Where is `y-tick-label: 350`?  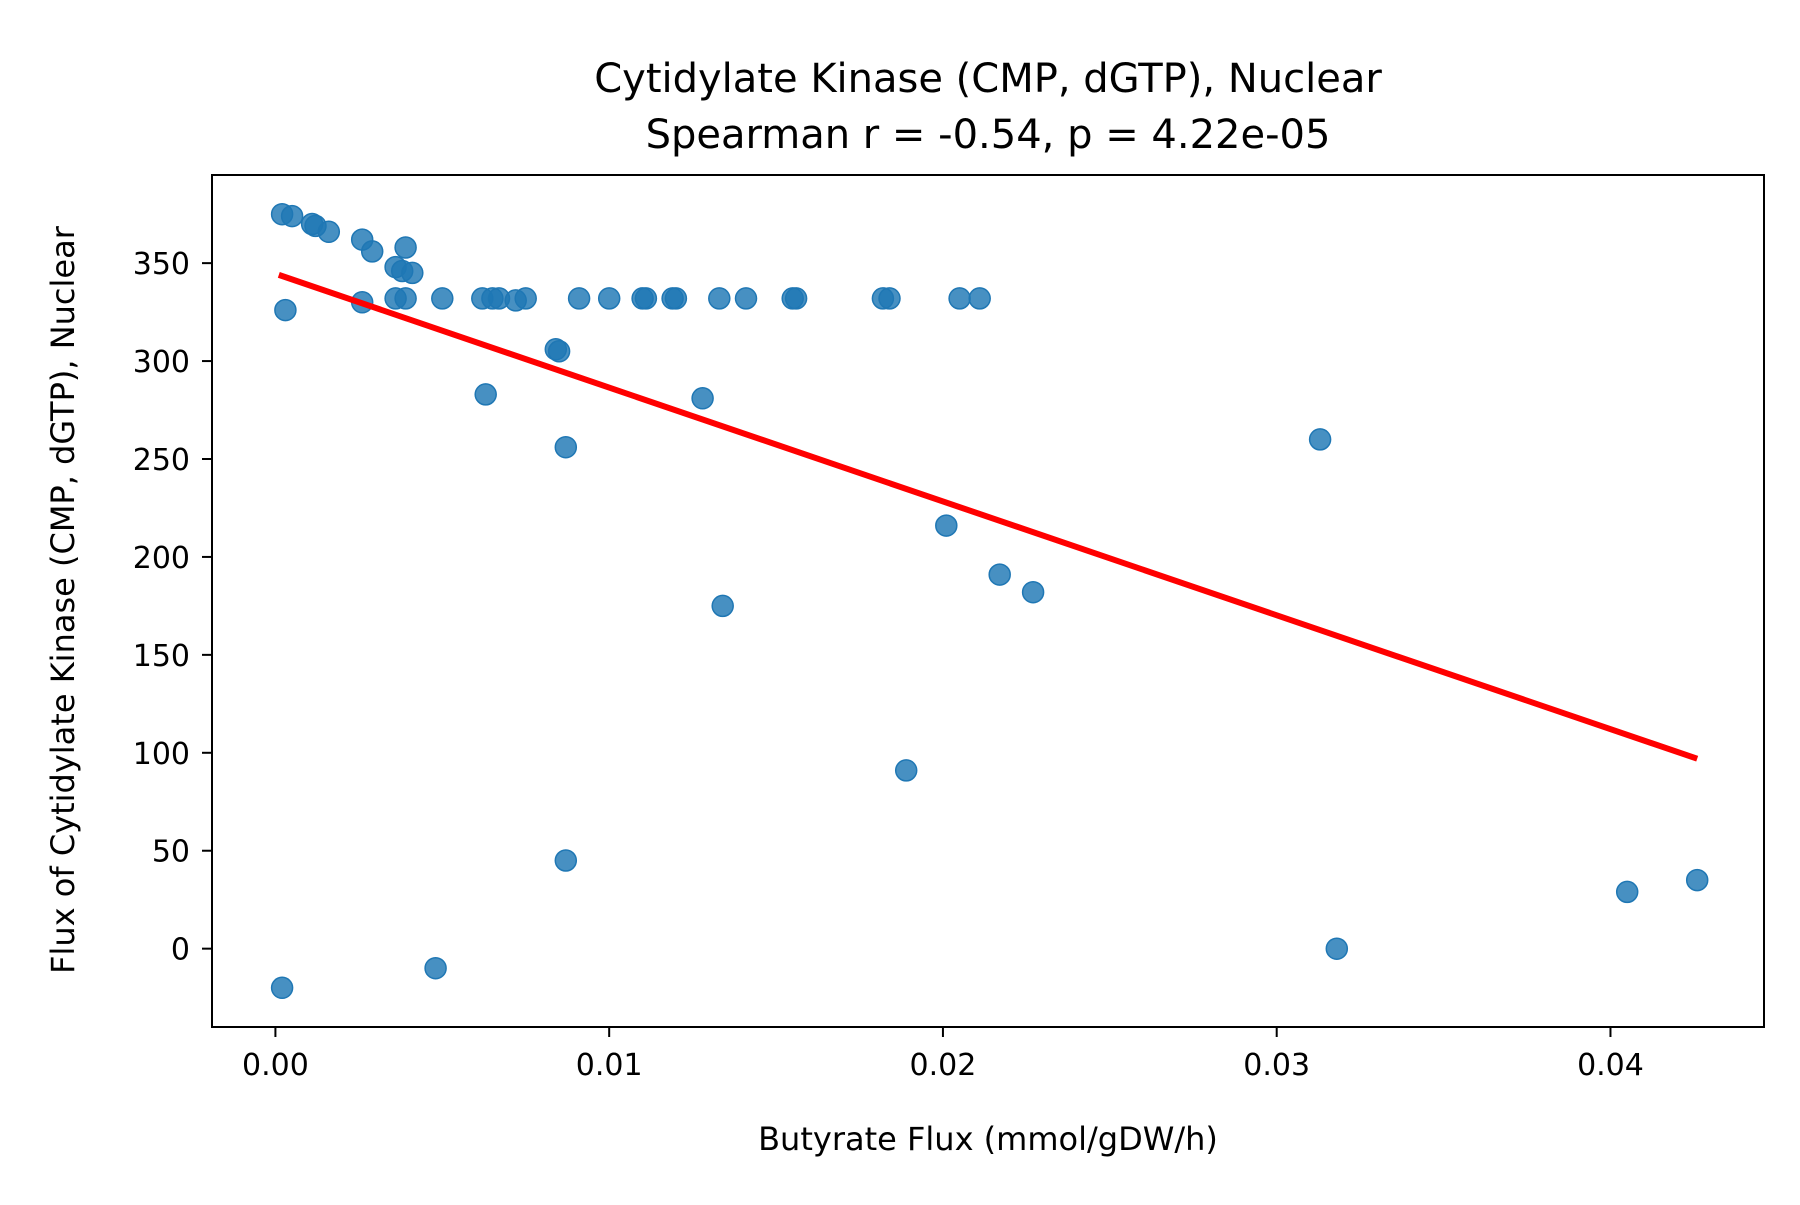 y-tick-label: 350 is located at coordinates (161, 264).